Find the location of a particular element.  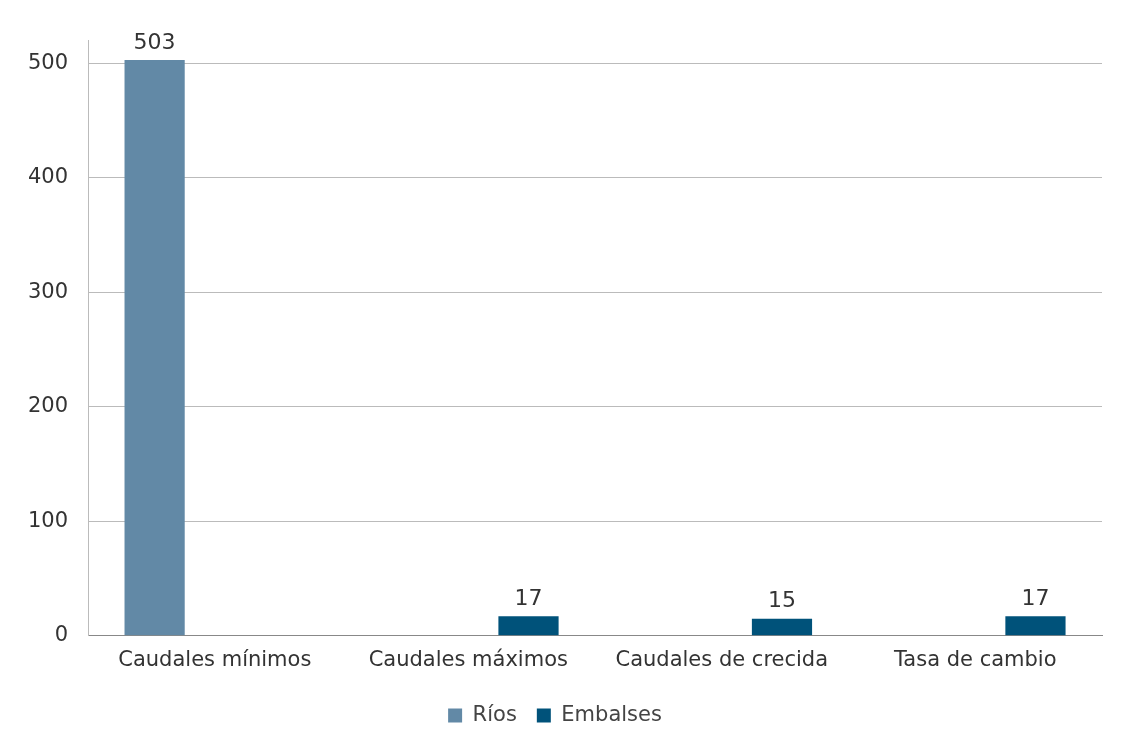

data-label: 503 is located at coordinates (154, 41).